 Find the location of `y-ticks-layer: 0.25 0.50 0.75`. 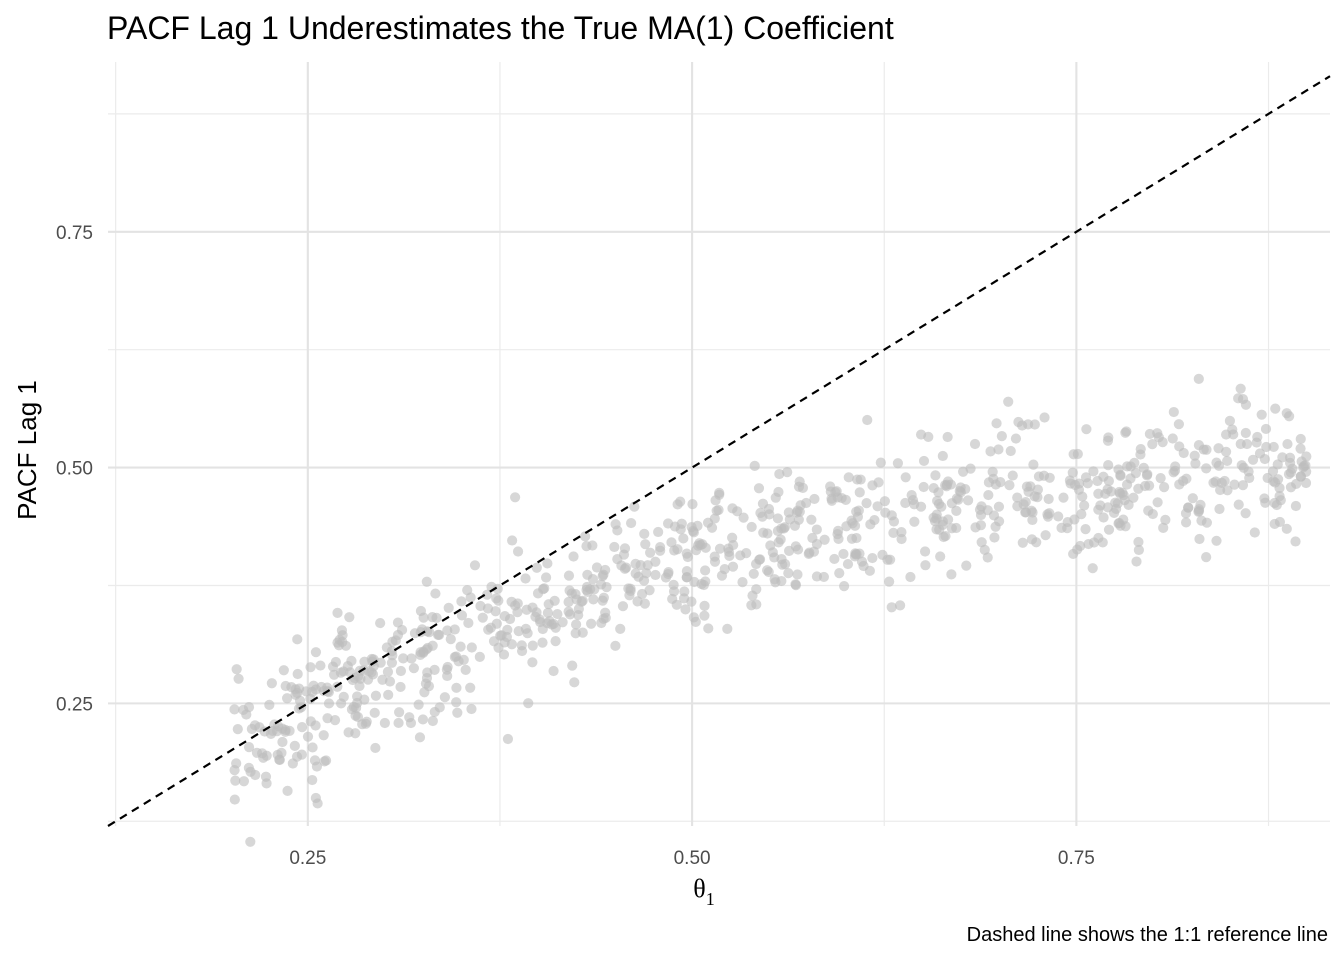

y-ticks-layer: 0.25 0.50 0.75 is located at coordinates (74, 469).